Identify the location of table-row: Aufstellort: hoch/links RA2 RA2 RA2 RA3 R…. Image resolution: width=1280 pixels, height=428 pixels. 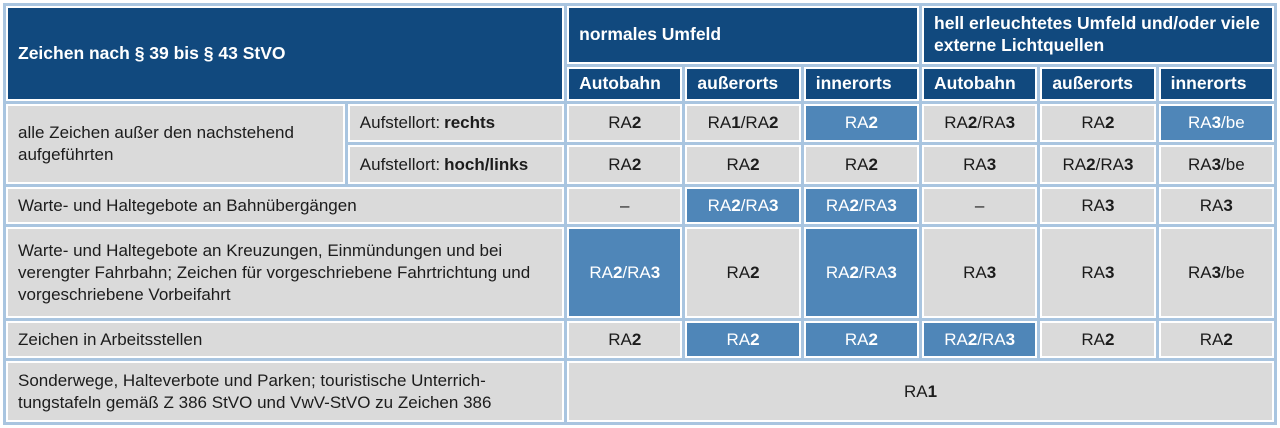
(640, 164).